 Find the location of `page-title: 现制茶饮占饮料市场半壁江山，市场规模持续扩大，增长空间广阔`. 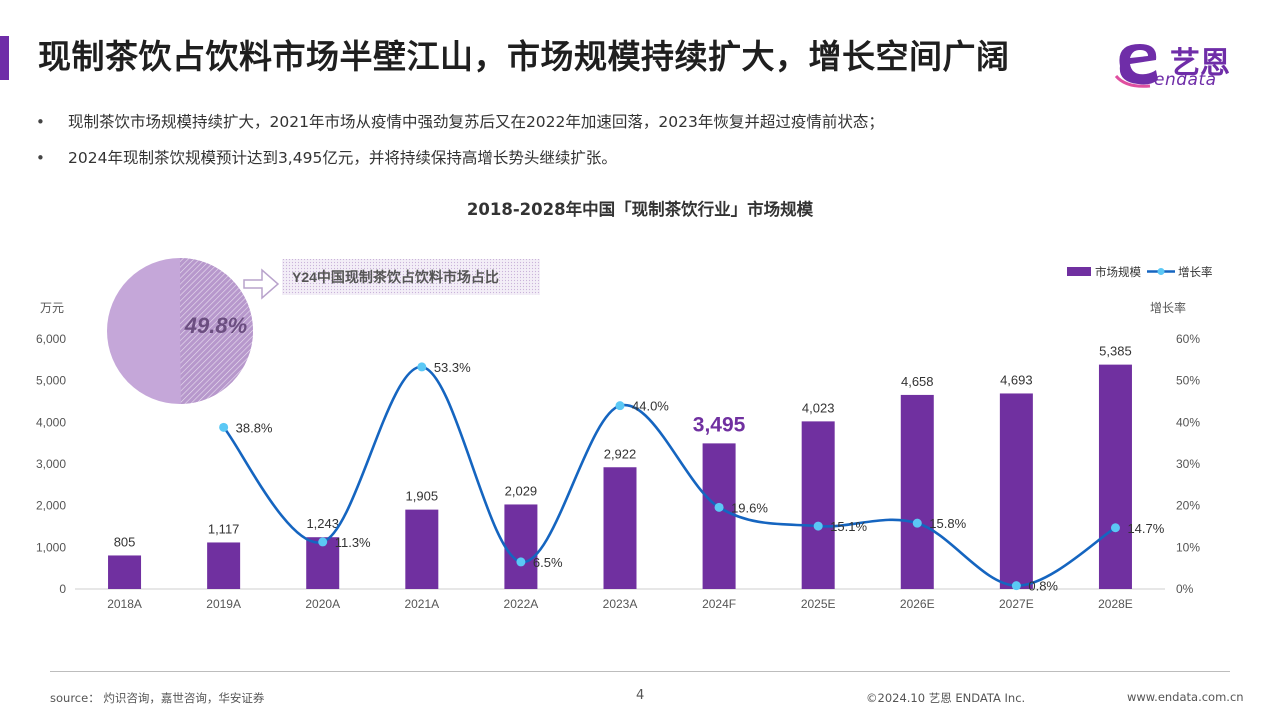

page-title: 现制茶饮占饮料市场半壁江山，市场规模持续扩大，增长空间广阔 is located at coordinates (524, 56).